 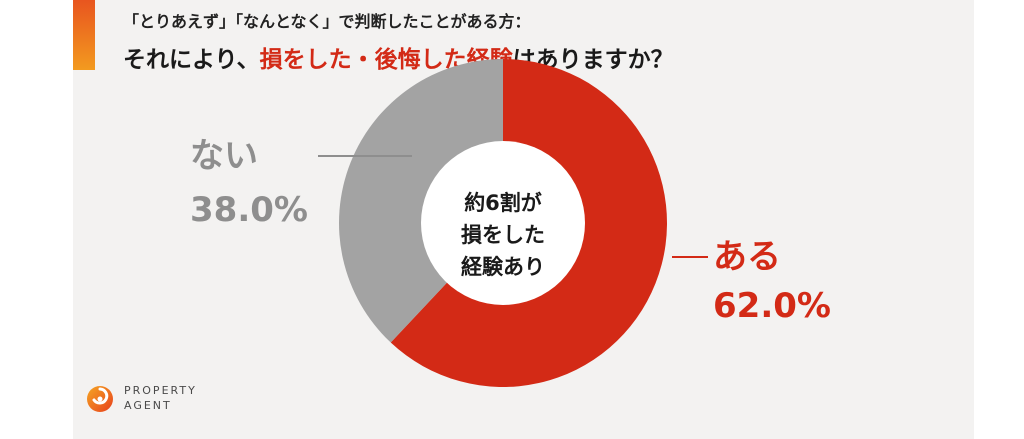 I want to click on accent-bar, so click(x=84, y=35).